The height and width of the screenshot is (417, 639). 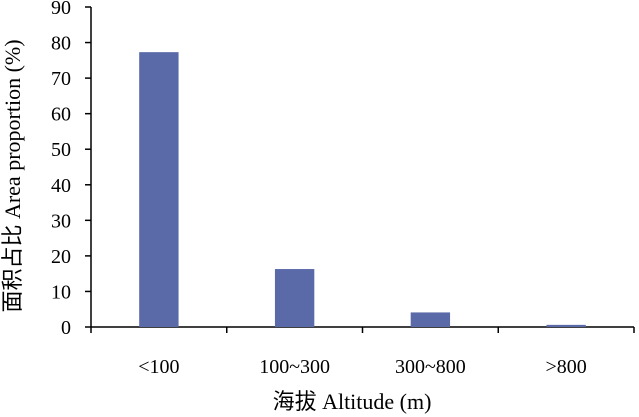 I want to click on x-axis: <100 100~300 300~800 >800, so click(x=362, y=352).